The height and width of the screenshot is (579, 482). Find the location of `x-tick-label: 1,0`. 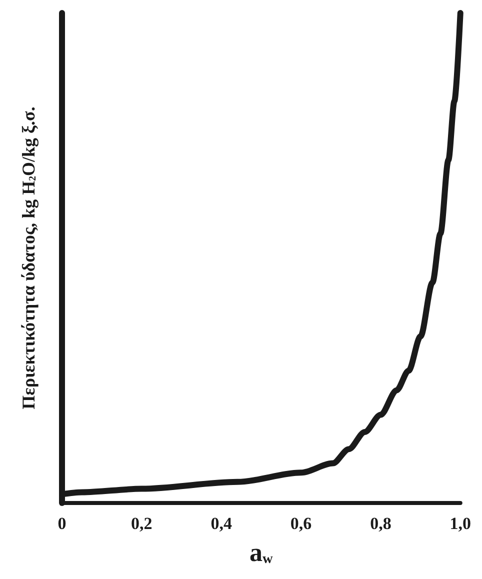

x-tick-label: 1,0 is located at coordinates (460, 523).